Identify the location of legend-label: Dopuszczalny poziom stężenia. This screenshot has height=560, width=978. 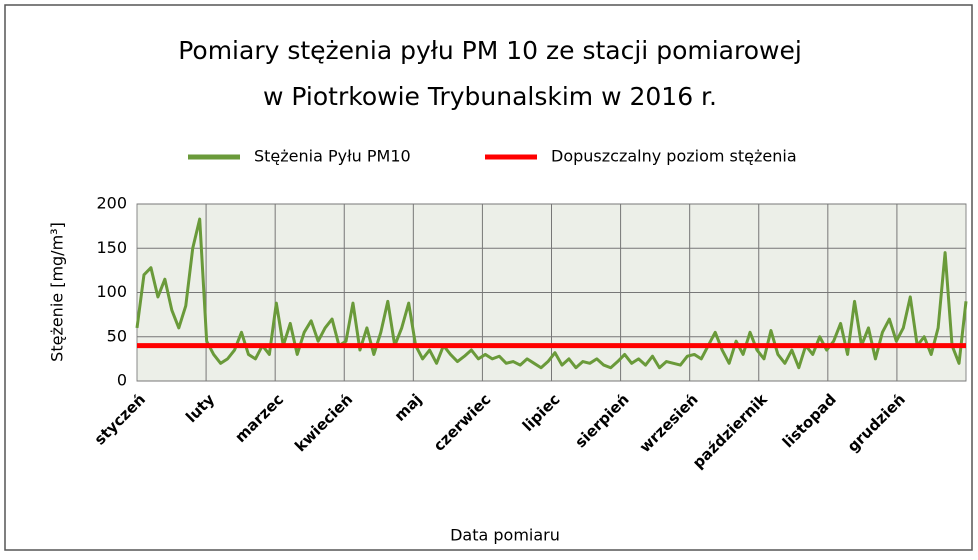
(674, 156).